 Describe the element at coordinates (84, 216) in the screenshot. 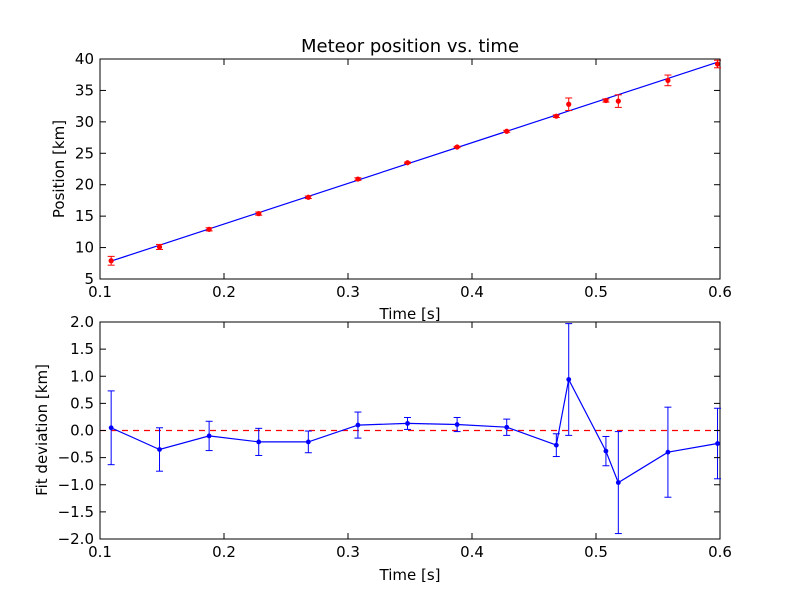

I see `position-y-tick-label: 15` at that location.